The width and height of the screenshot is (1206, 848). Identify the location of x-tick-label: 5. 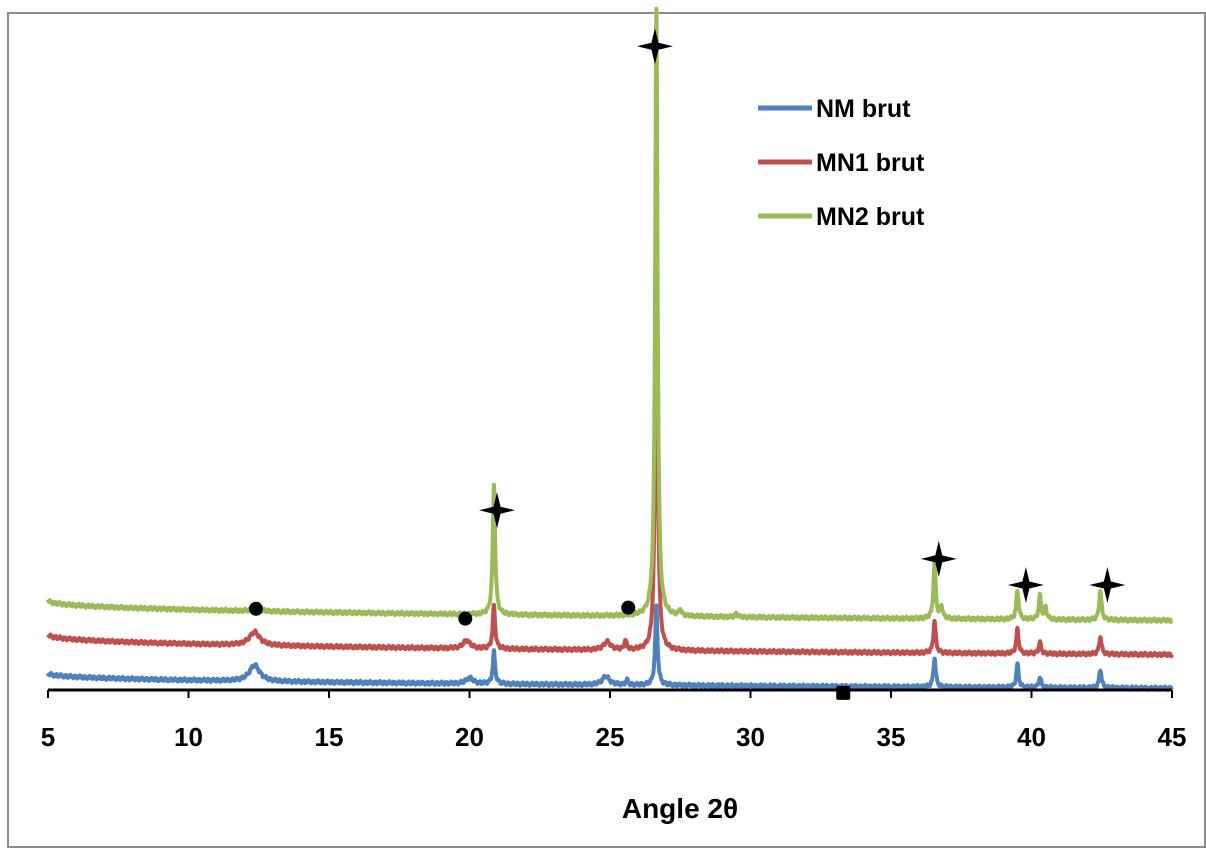
(48, 737).